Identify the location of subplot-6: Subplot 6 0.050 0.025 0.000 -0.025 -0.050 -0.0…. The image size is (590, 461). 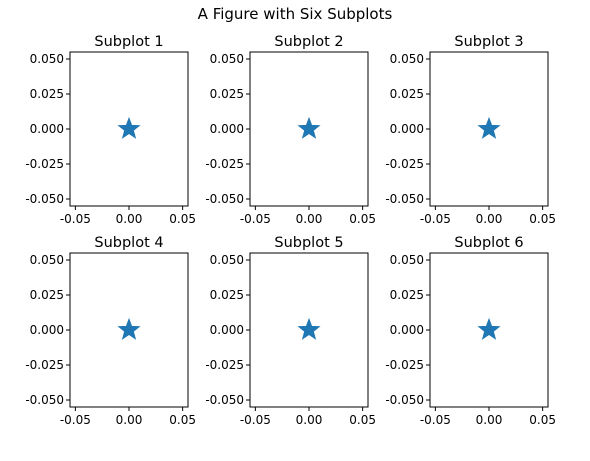
(470, 331).